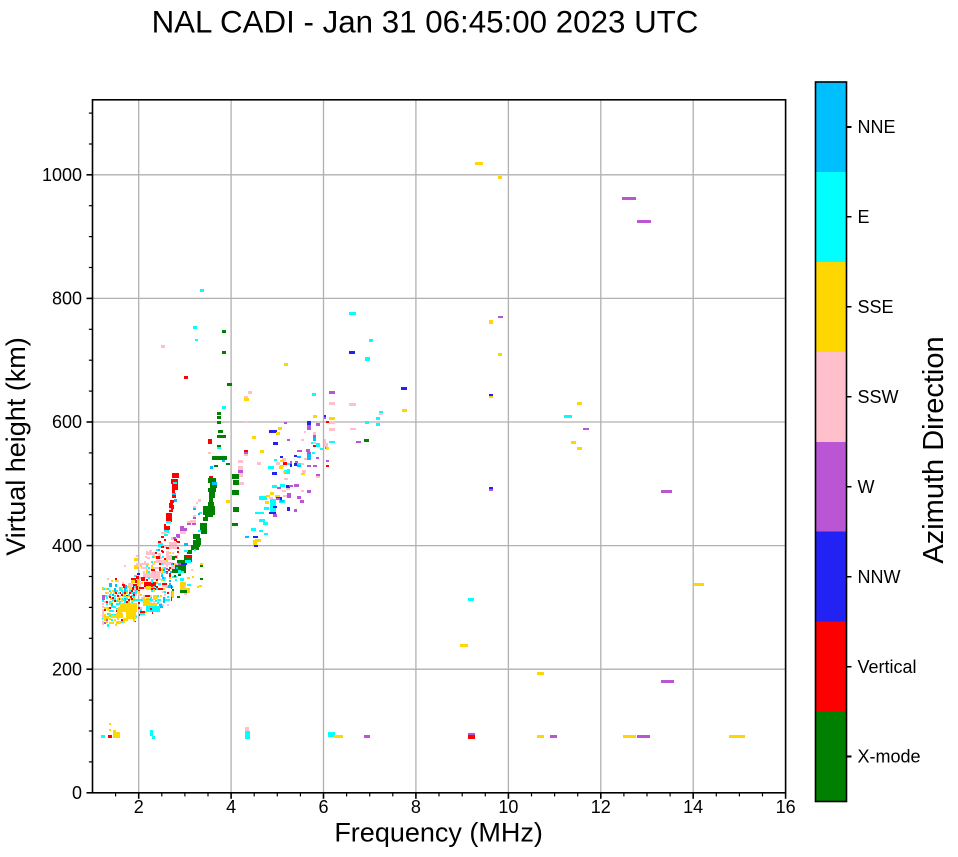  I want to click on svg-text: 1000, so click(62, 175).